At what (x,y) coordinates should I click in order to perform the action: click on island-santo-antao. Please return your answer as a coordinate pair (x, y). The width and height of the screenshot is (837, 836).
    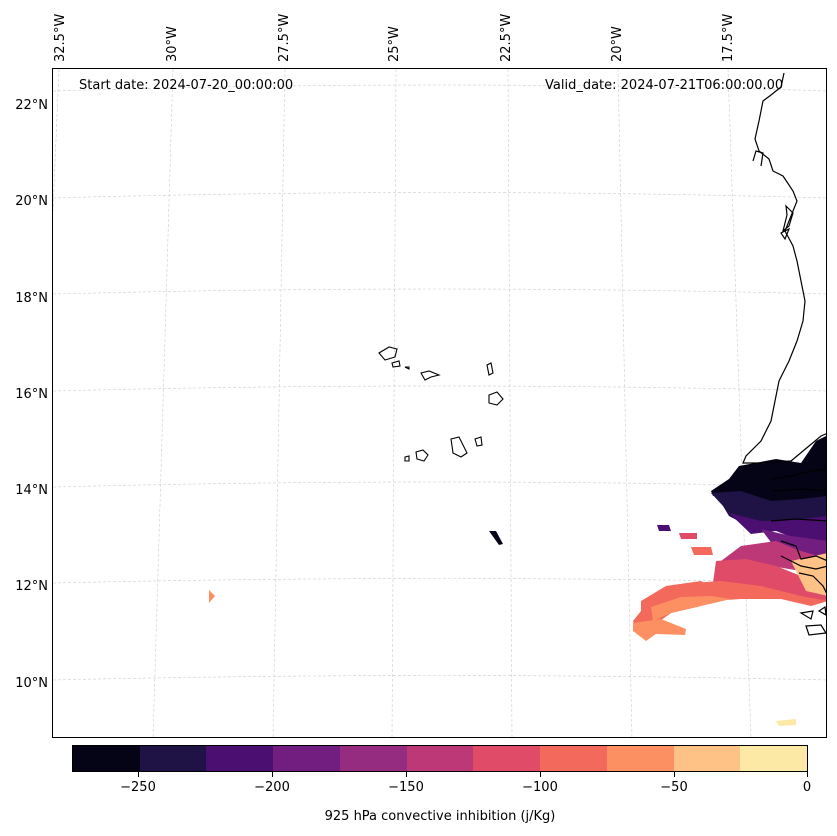
    Looking at the image, I should click on (388, 353).